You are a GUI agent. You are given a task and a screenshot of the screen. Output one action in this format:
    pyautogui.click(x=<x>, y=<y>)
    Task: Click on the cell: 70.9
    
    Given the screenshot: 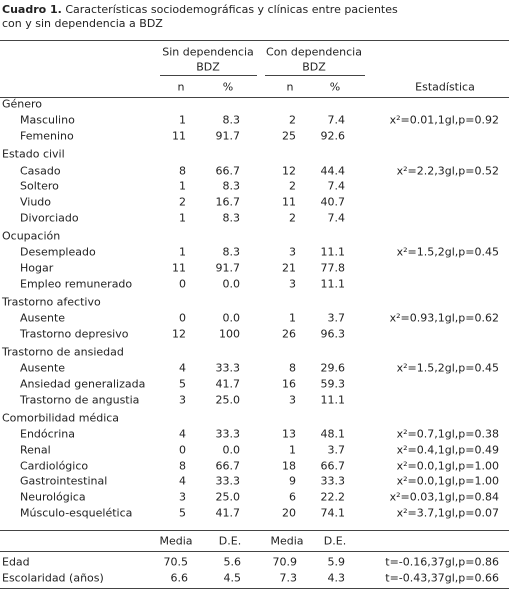 What is the action you would take?
    pyautogui.click(x=285, y=562)
    